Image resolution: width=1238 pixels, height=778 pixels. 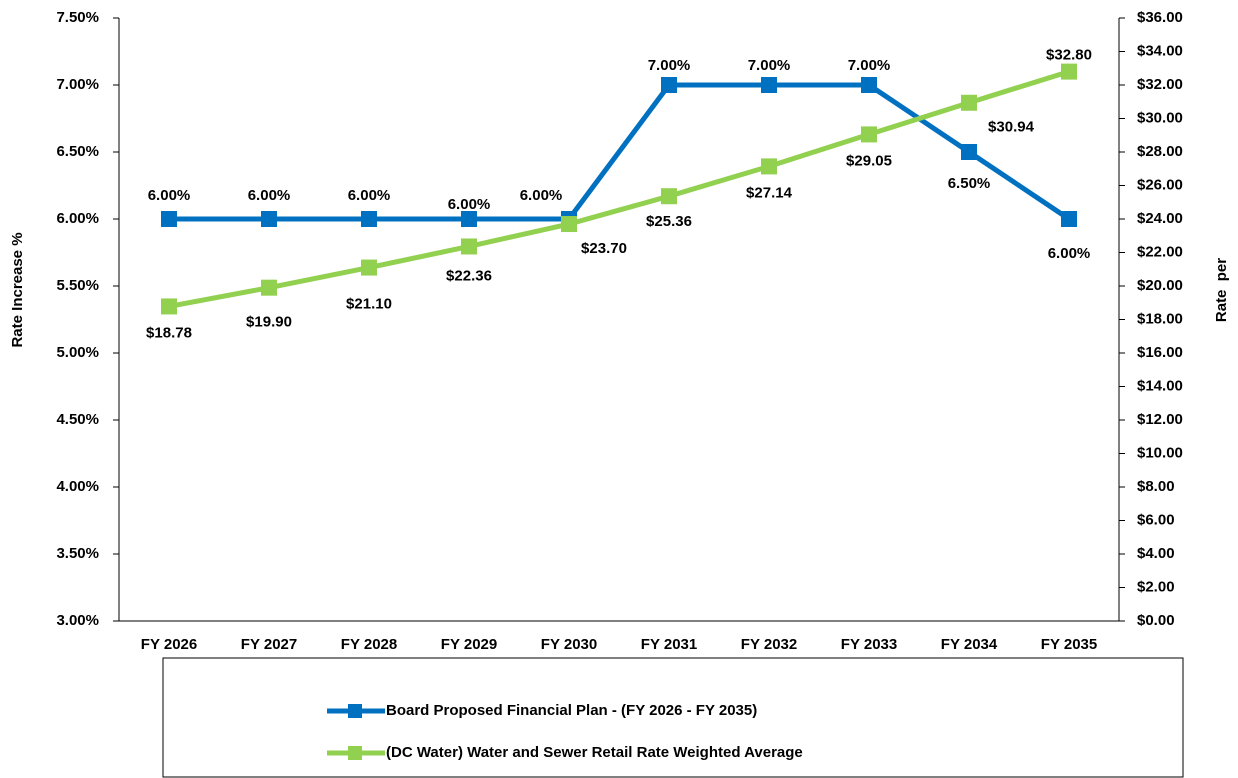 I want to click on y2-tick-label: $6.00, so click(x=1156, y=519).